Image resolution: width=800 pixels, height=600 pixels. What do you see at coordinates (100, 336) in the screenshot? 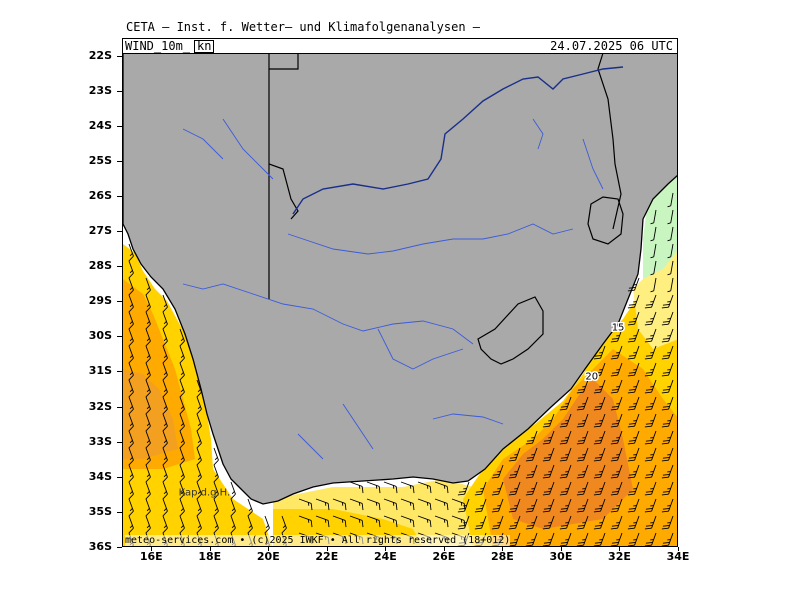
I see `lat-tick-label: 30S` at bounding box center [100, 336].